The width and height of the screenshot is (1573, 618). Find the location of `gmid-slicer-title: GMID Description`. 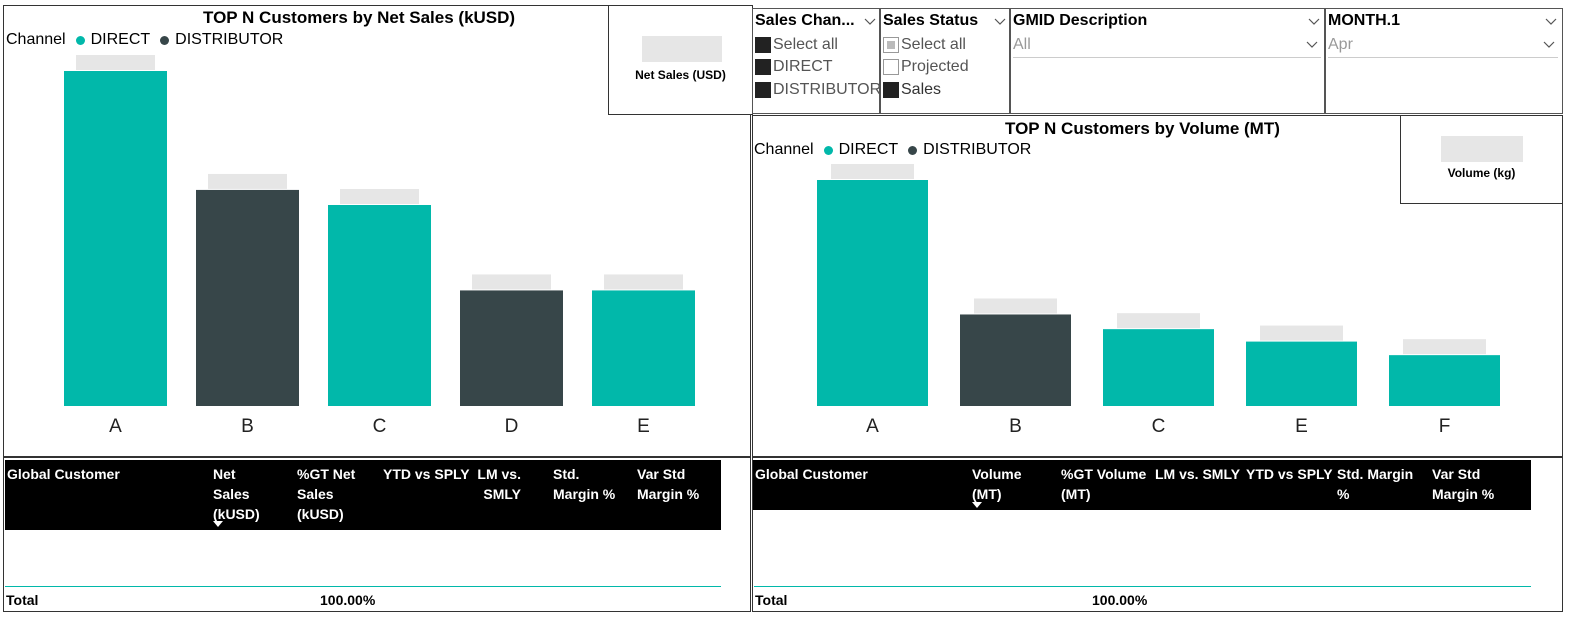

gmid-slicer-title: GMID Description is located at coordinates (1080, 20).